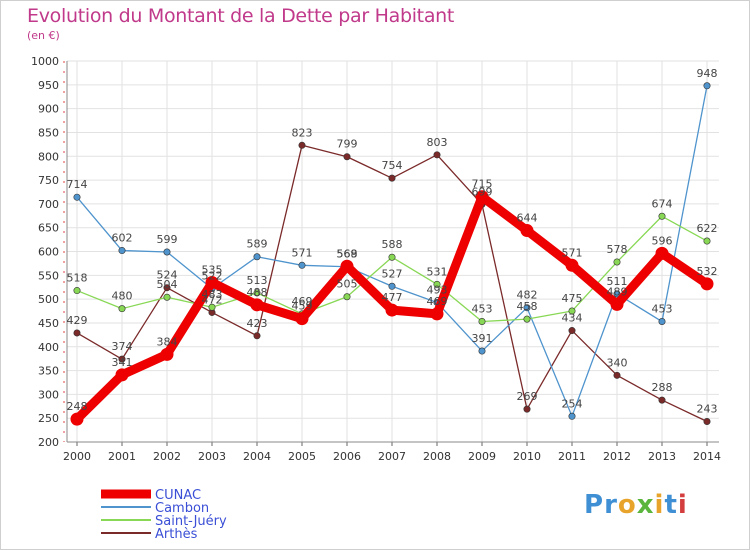  What do you see at coordinates (707, 73) in the screenshot?
I see `data-label: 948` at bounding box center [707, 73].